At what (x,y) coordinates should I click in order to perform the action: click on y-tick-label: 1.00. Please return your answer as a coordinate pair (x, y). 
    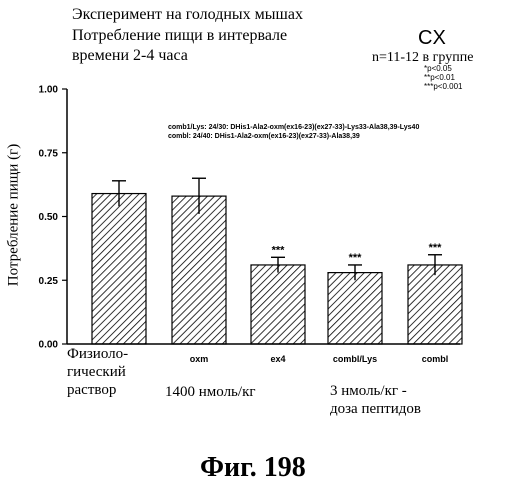
    Looking at the image, I should click on (49, 90).